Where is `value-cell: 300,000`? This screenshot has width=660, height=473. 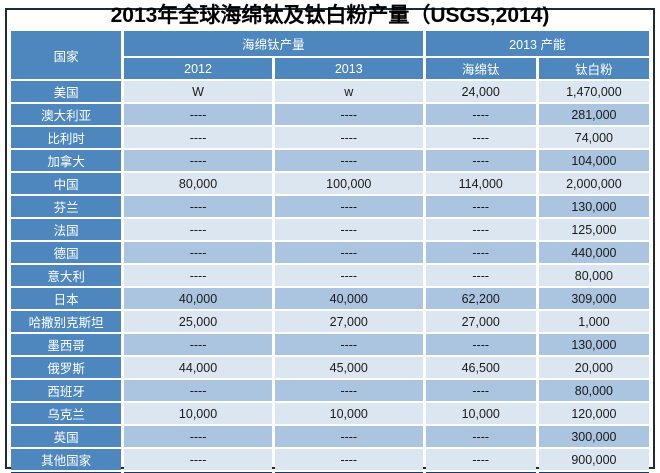
value-cell: 300,000 is located at coordinates (593, 436).